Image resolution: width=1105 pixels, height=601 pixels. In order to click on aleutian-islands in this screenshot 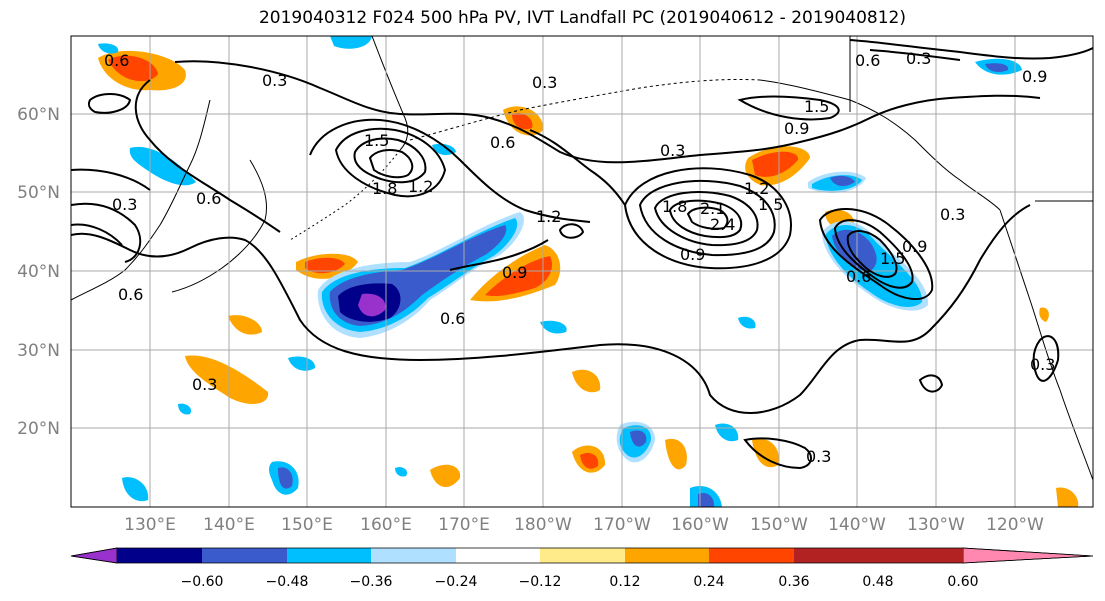, I will do `click(585, 109)`.